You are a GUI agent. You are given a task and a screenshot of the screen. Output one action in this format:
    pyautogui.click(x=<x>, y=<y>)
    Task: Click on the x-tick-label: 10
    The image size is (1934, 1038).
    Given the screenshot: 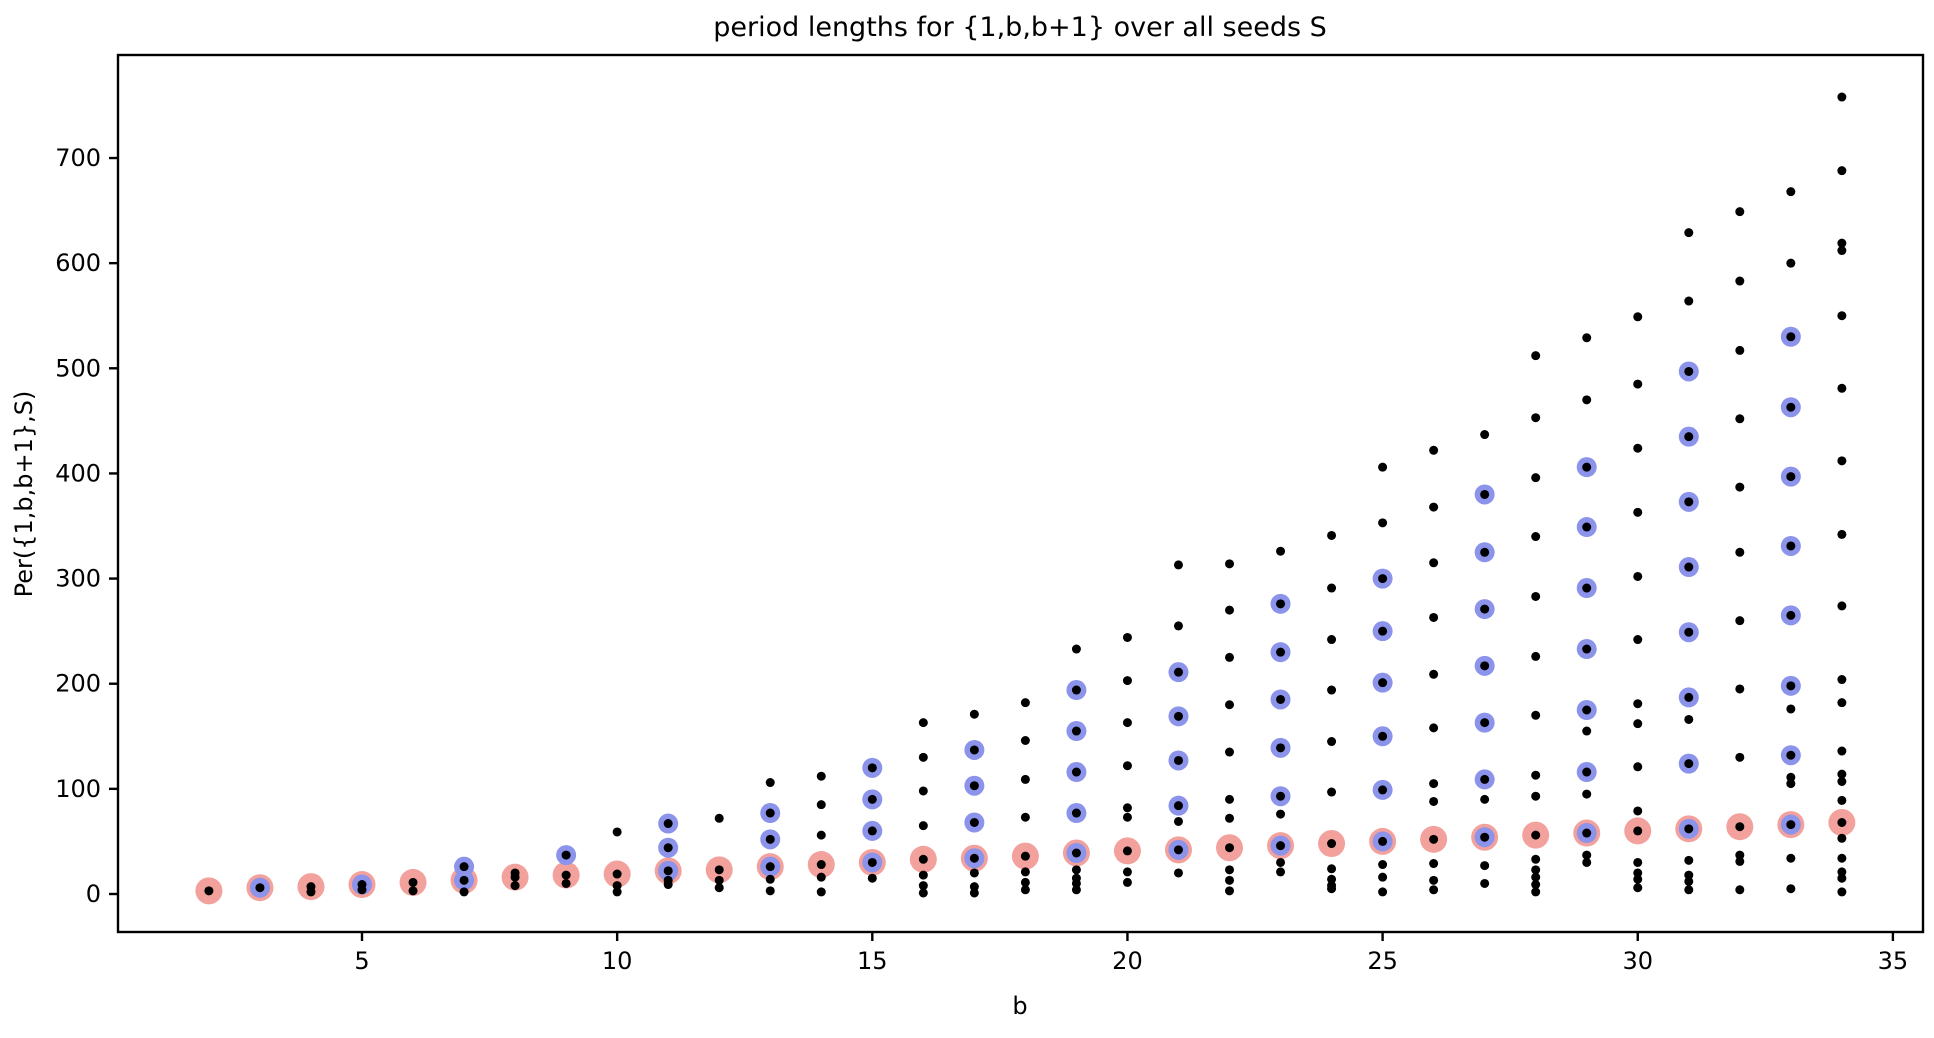 What is the action you would take?
    pyautogui.click(x=617, y=961)
    